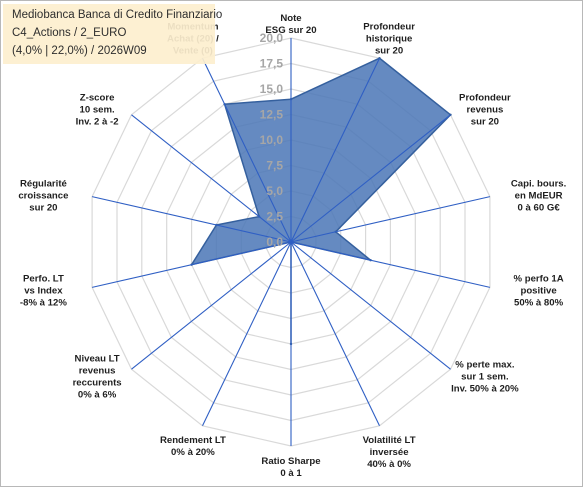  I want to click on axis-label: Profondeur revenus sur 20, so click(485, 110).